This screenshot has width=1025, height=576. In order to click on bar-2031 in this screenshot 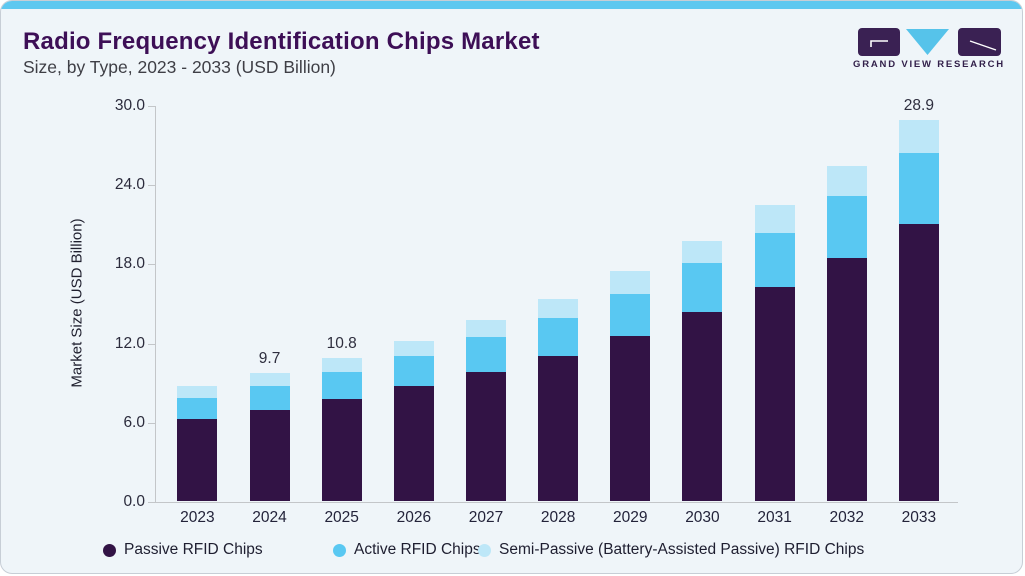, I will do `click(774, 353)`.